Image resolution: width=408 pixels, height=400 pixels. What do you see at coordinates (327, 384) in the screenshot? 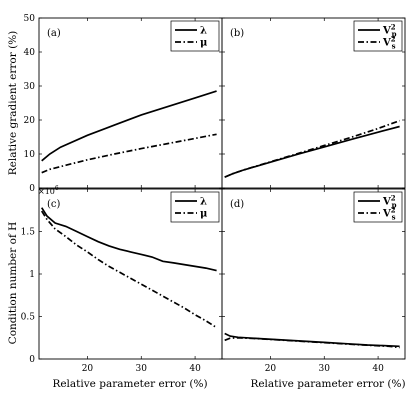
I see `x-axis-label-right: Relative parameter error (%)` at bounding box center [327, 384].